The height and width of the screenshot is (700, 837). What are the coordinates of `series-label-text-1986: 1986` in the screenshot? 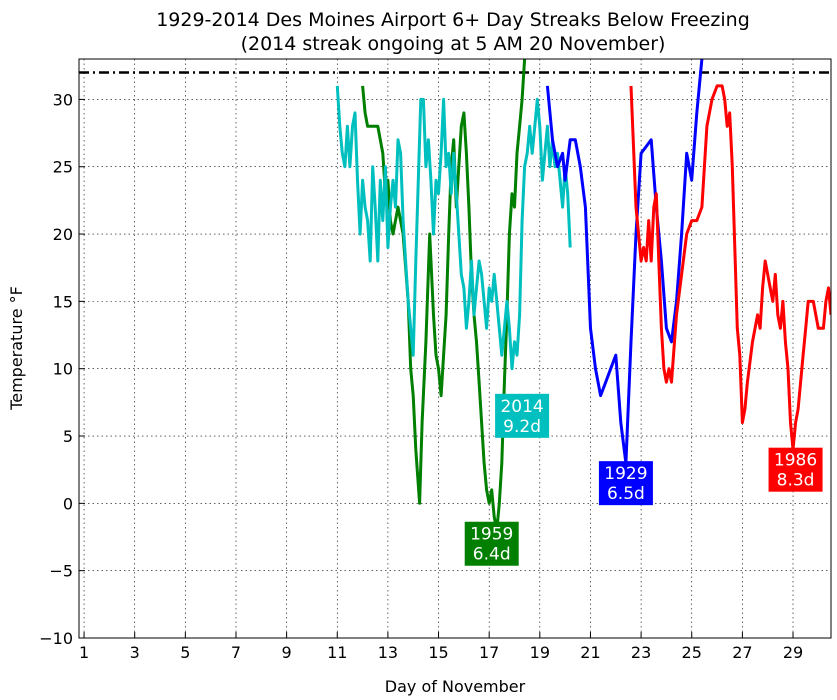 It's located at (795, 461).